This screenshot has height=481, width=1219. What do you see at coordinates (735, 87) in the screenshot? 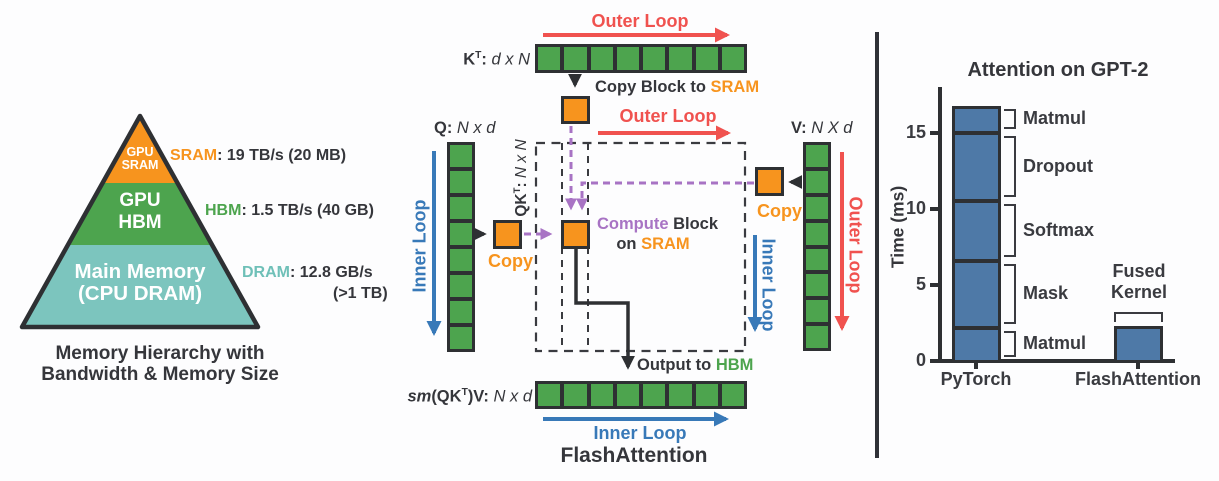
I see `sram-word: SRAM` at bounding box center [735, 87].